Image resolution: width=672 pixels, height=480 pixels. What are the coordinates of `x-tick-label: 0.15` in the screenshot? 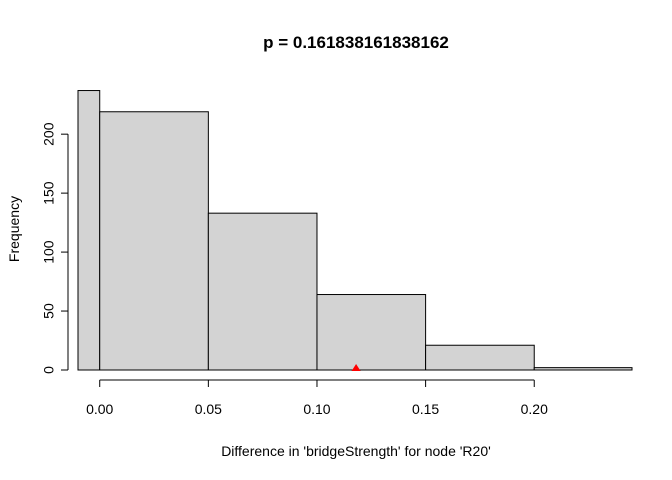 It's located at (425, 409).